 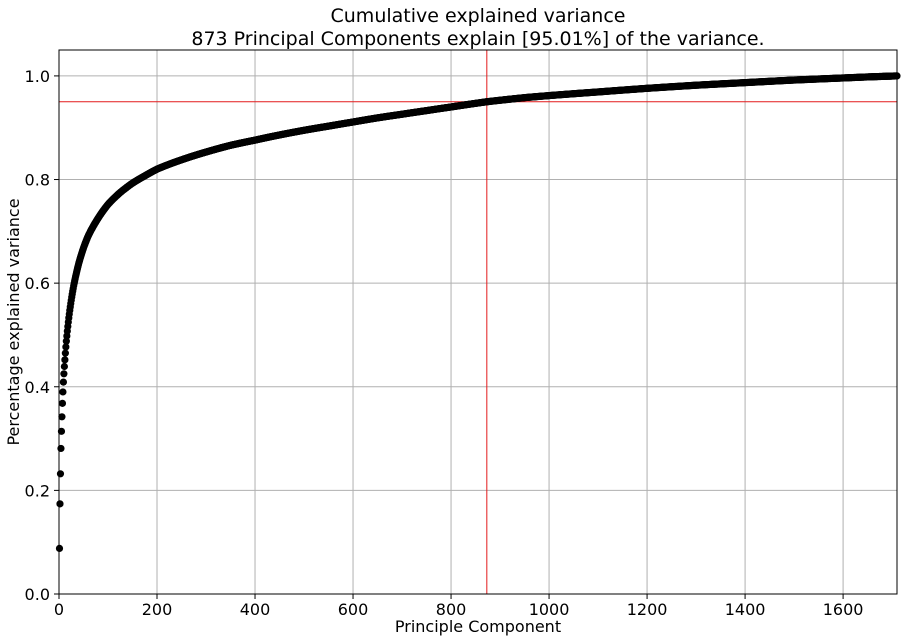 I want to click on x-tick-label: 1600, so click(x=843, y=609).